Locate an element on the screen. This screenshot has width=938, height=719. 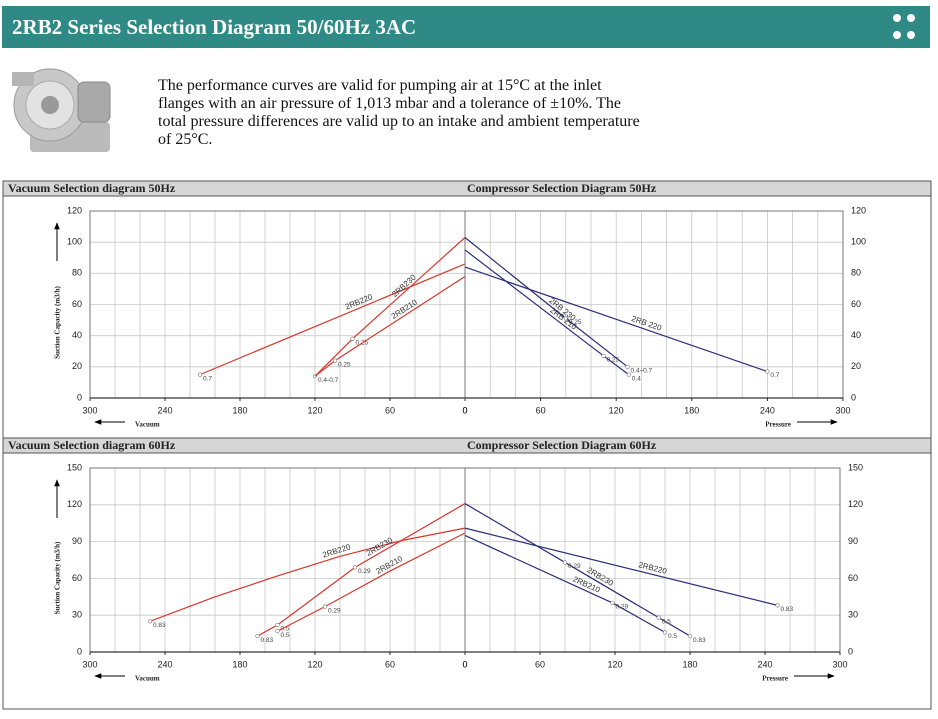
point-label: 0.4 is located at coordinates (636, 378).